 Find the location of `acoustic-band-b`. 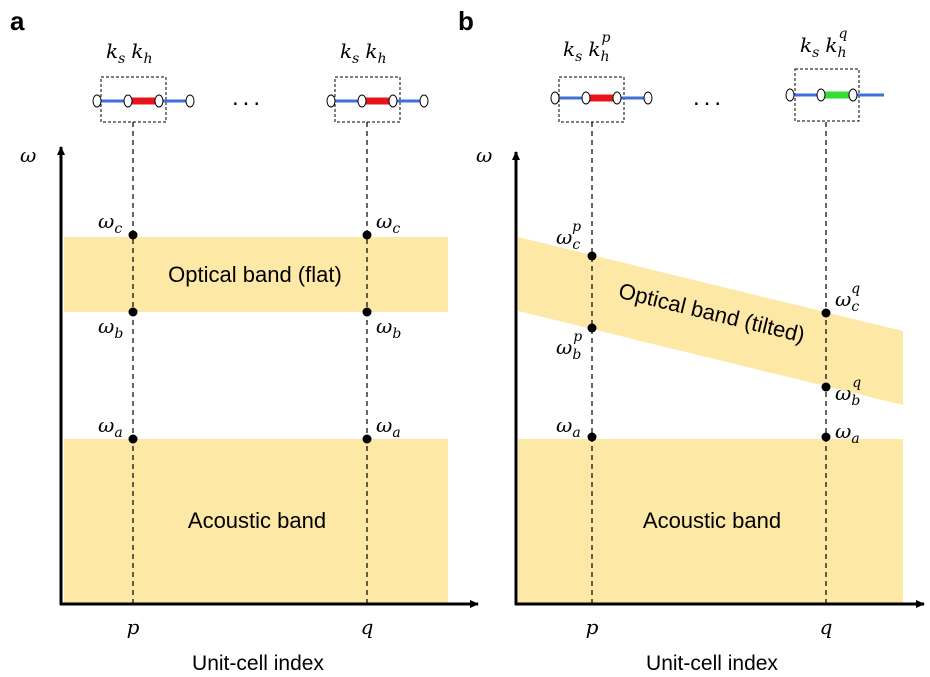

acoustic-band-b is located at coordinates (710, 521).